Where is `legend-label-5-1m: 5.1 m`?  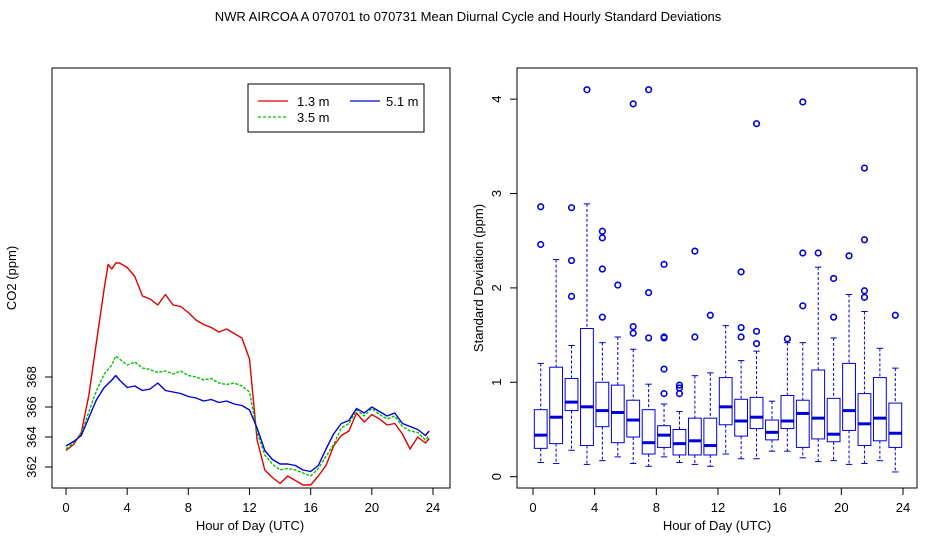 legend-label-5-1m: 5.1 m is located at coordinates (402, 101).